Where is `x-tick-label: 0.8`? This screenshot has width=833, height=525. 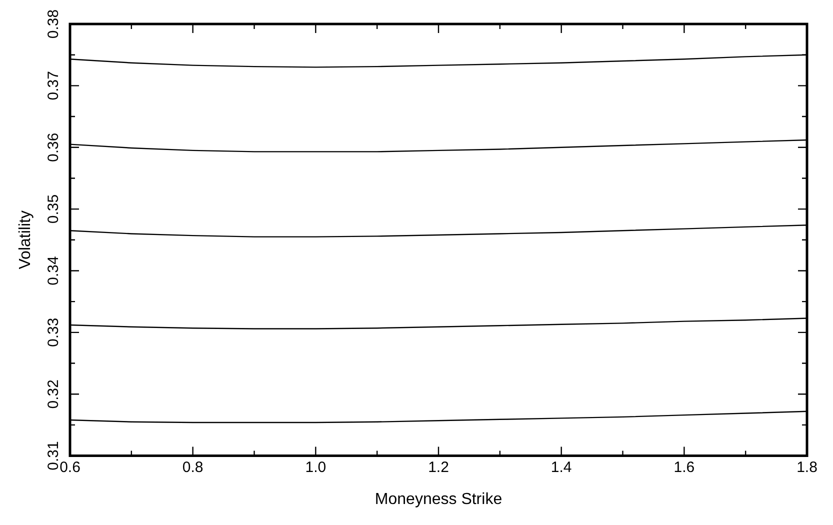
x-tick-label: 0.8 is located at coordinates (193, 467).